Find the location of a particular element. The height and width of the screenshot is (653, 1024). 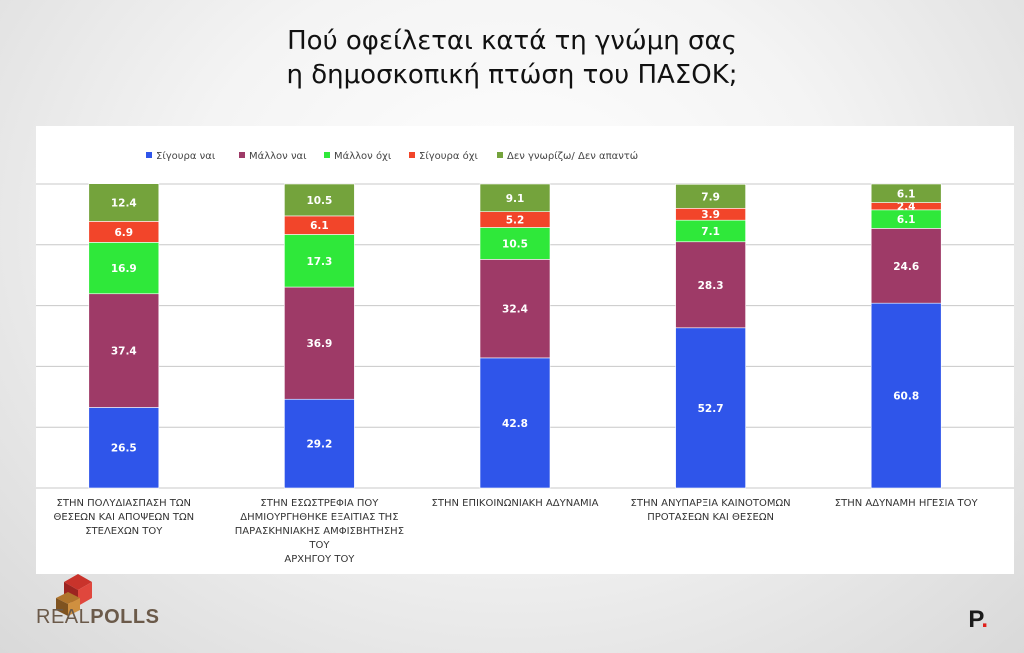

data-label: 17.3 is located at coordinates (319, 262).